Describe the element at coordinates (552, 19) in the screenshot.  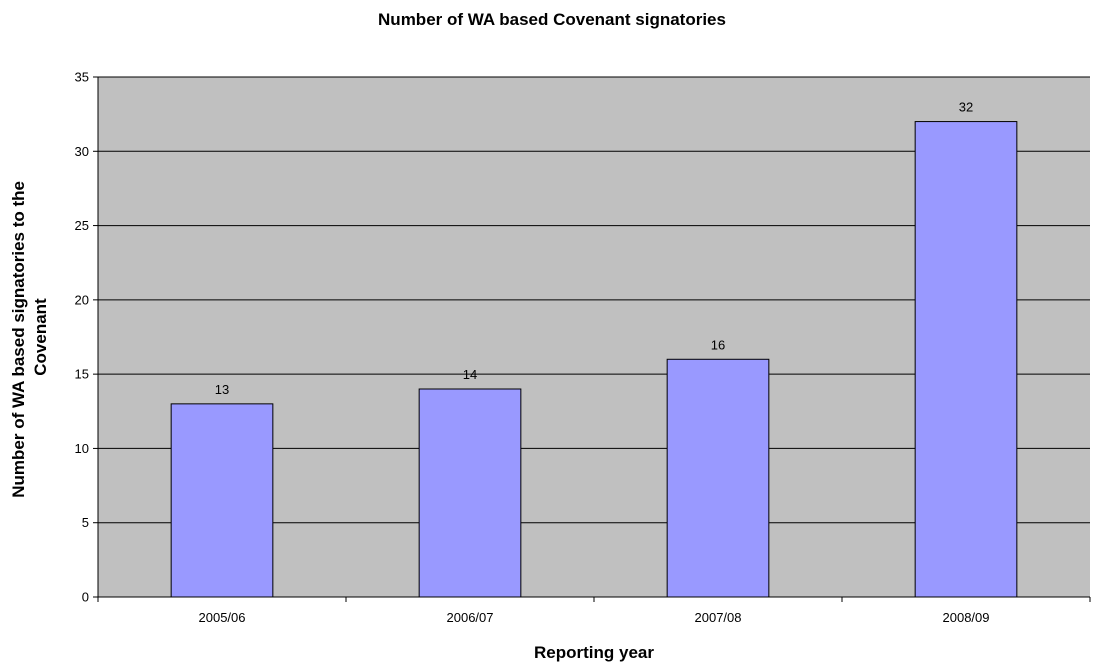
I see `chart-title: Number of WA based Covenant signatories` at that location.